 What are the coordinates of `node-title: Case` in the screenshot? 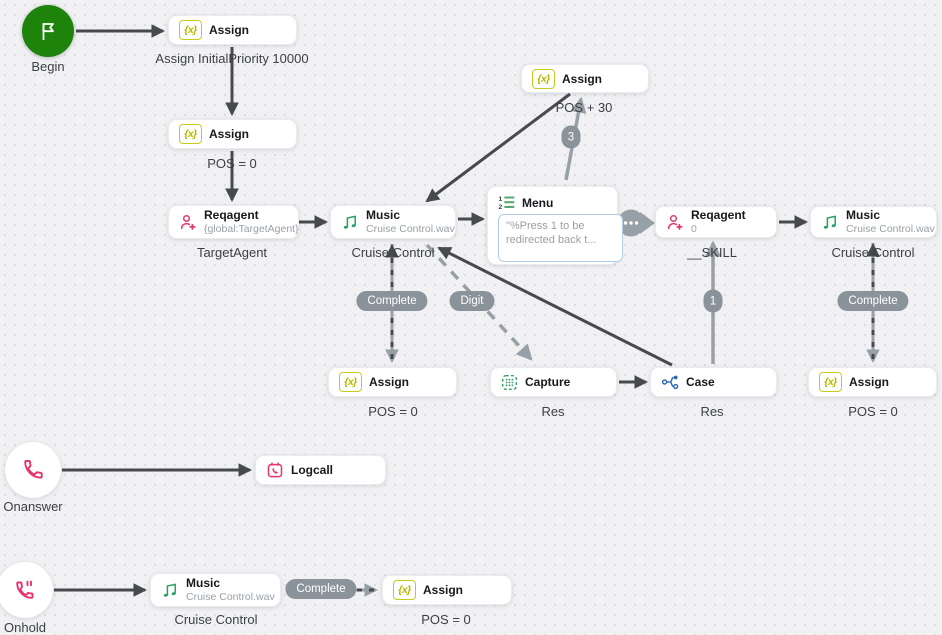 It's located at (700, 382).